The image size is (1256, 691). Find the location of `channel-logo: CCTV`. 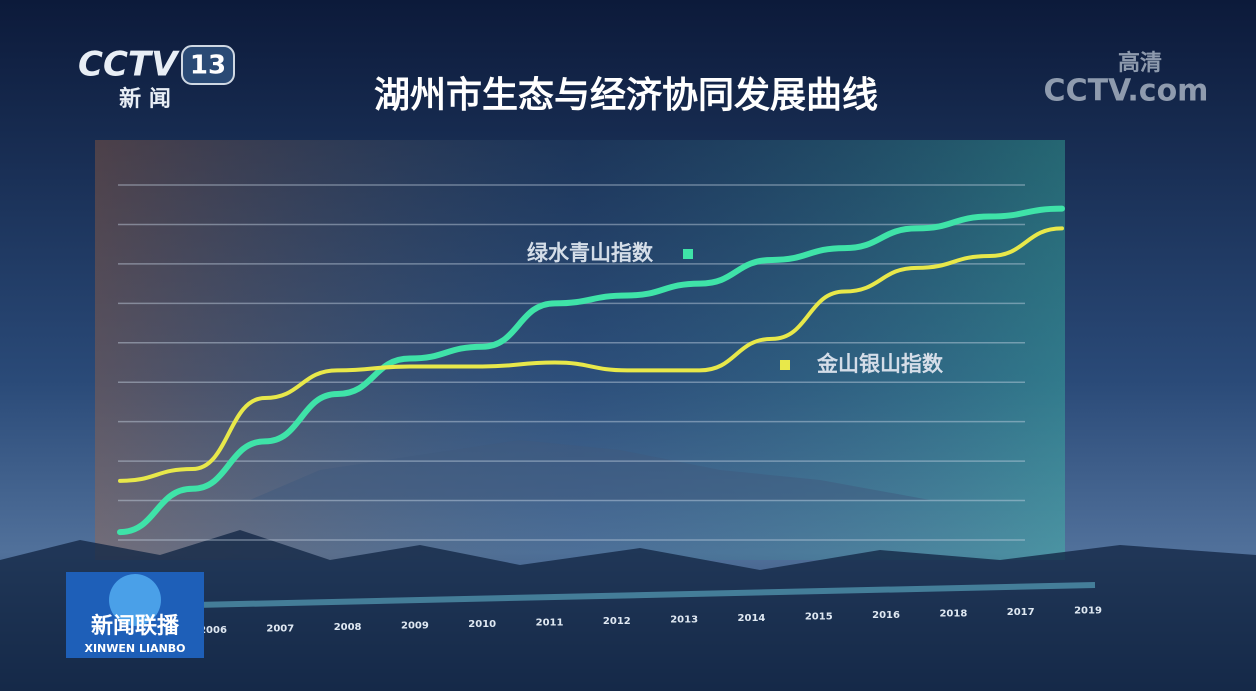

channel-logo: CCTV is located at coordinates (129, 65).